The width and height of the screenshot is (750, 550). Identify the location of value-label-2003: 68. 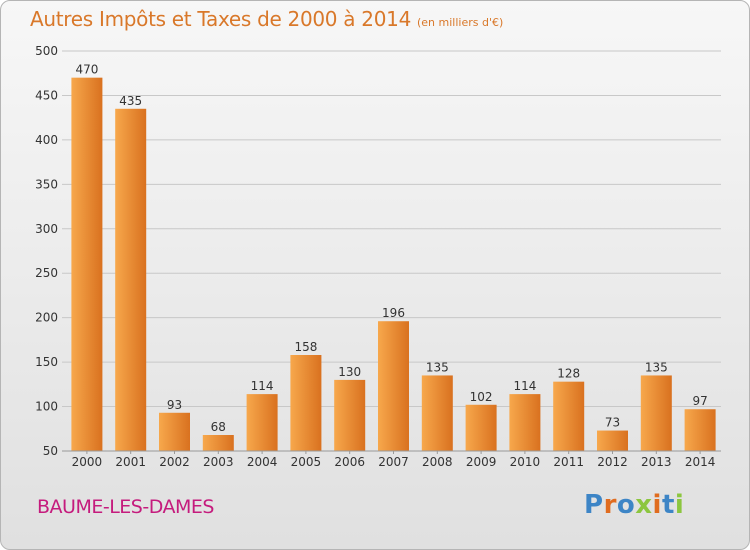
(218, 427).